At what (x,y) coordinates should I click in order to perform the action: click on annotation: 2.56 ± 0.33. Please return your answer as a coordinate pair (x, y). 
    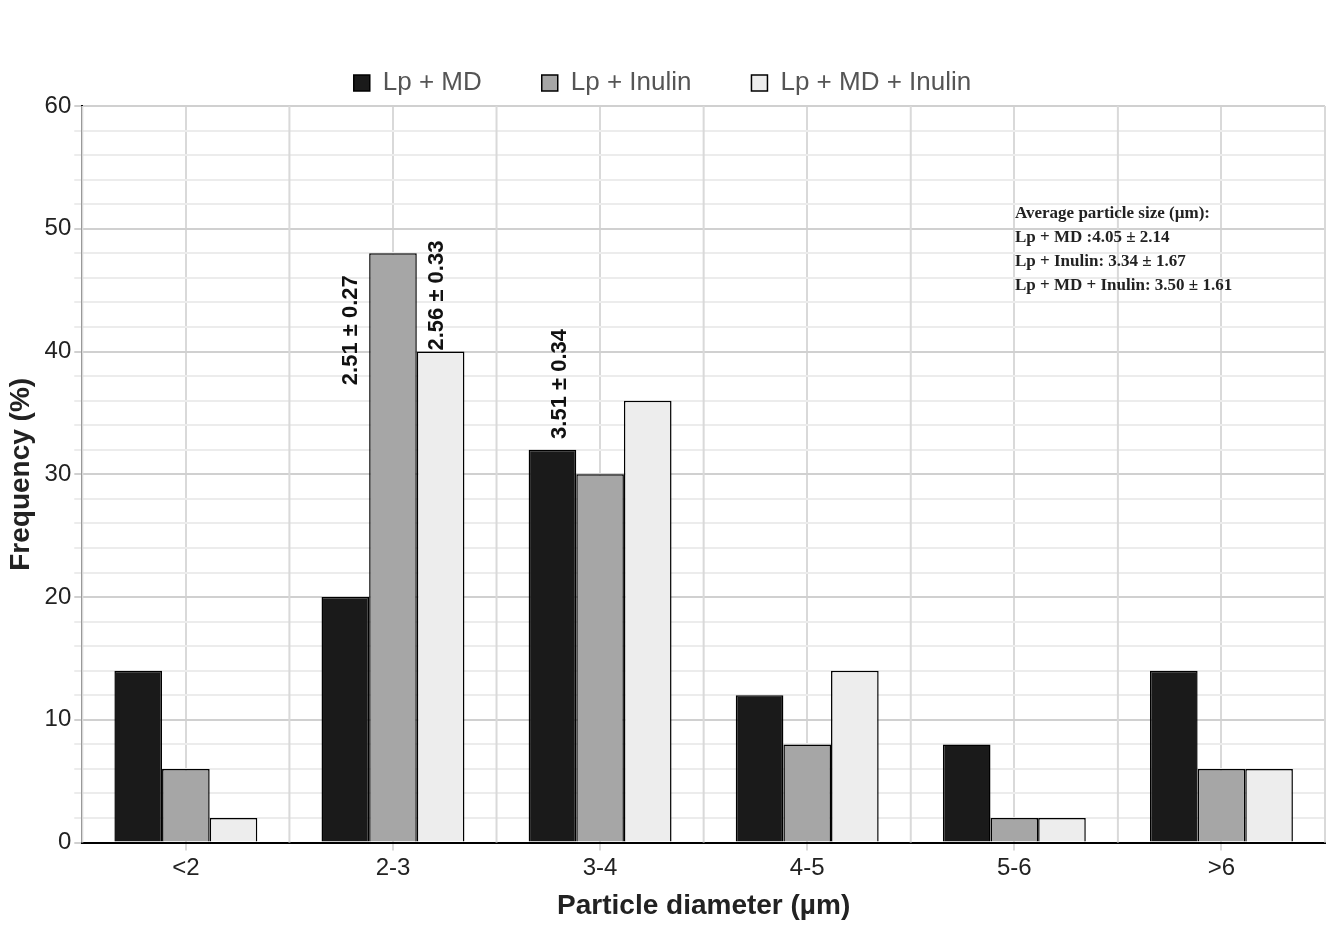
    Looking at the image, I should click on (435, 295).